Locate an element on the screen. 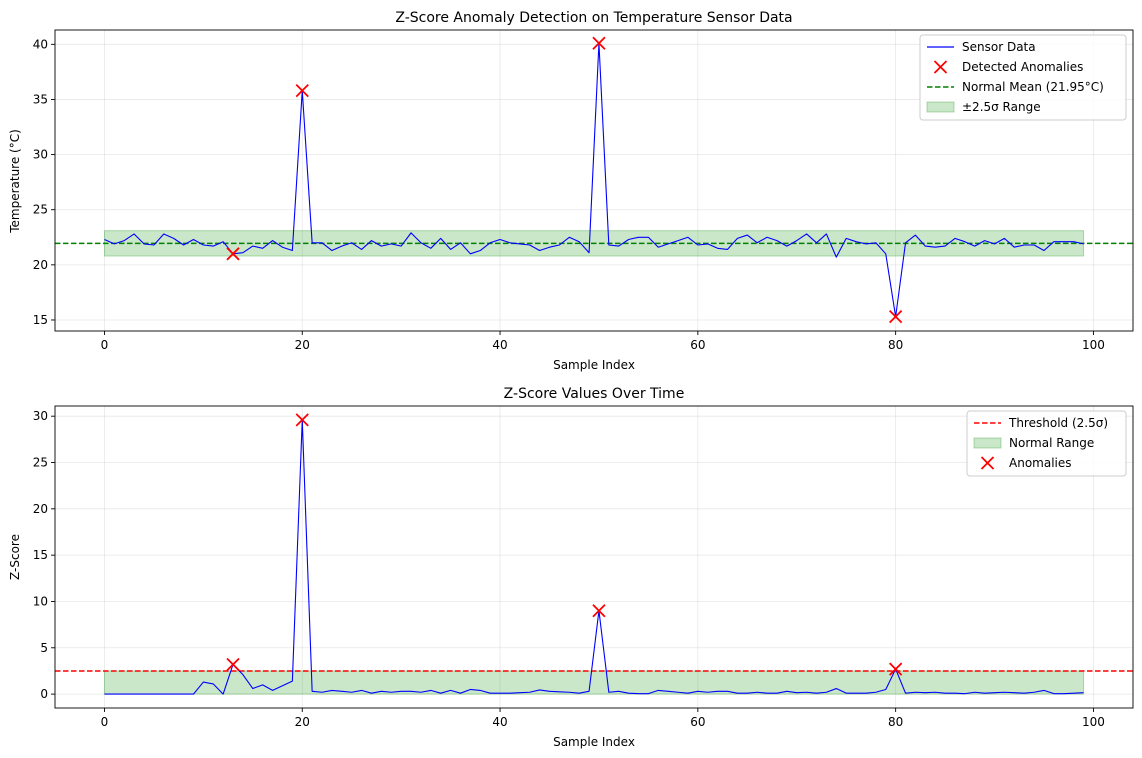 The height and width of the screenshot is (758, 1142). y-tick-label: 35 is located at coordinates (40, 99).